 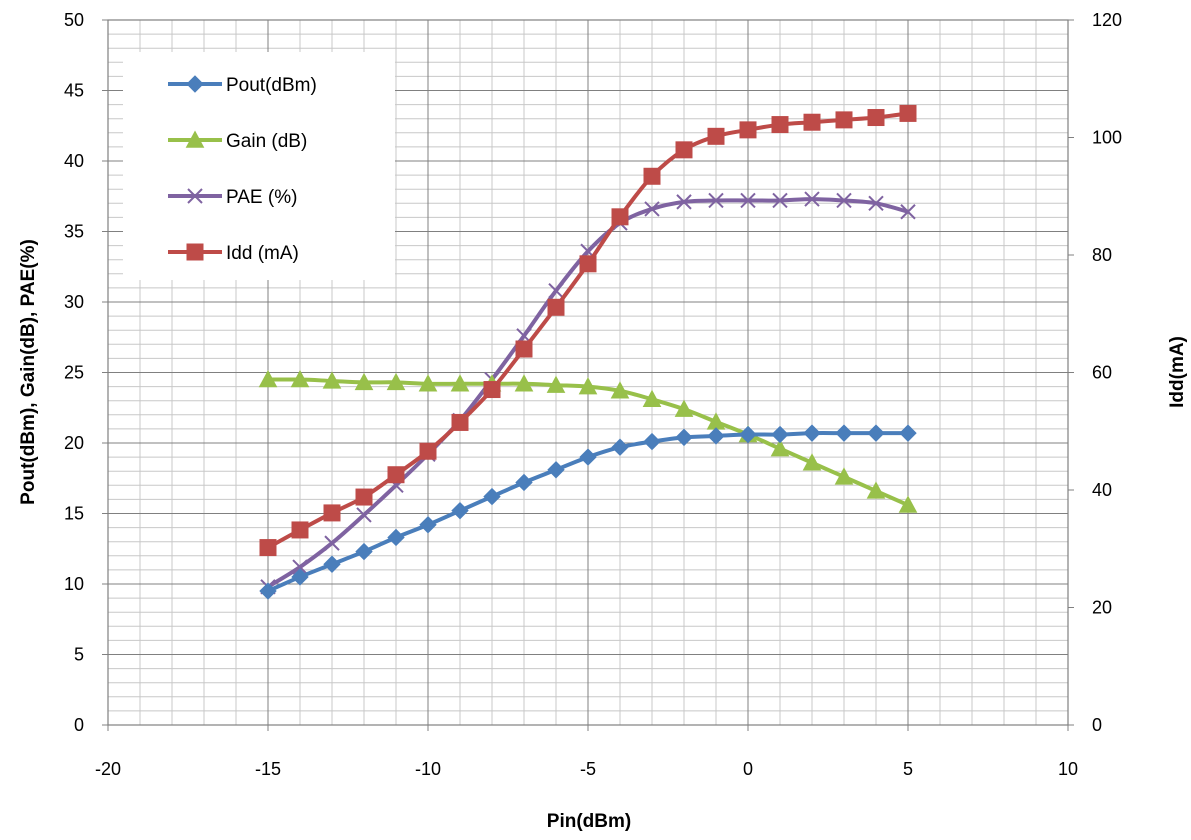 I want to click on series-pout-dbm, so click(x=588, y=512).